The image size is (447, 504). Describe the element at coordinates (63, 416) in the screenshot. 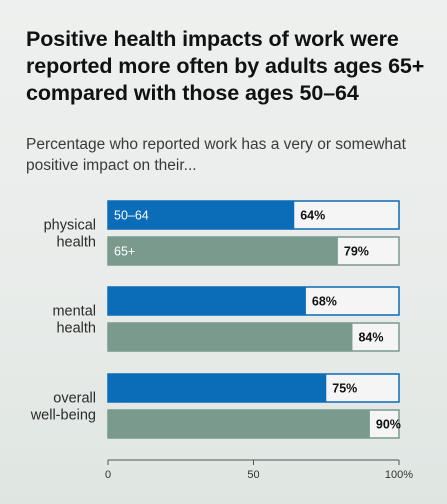

I see `category-label: well-being` at that location.